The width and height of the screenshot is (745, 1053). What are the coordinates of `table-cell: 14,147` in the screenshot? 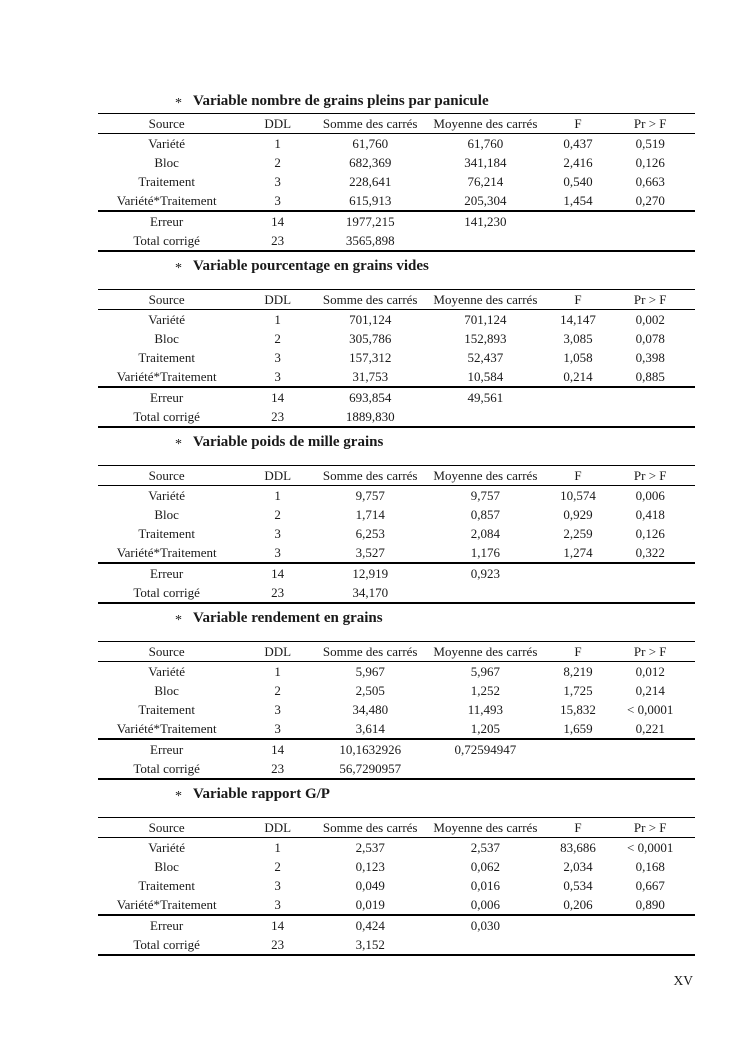 It's located at (578, 319).